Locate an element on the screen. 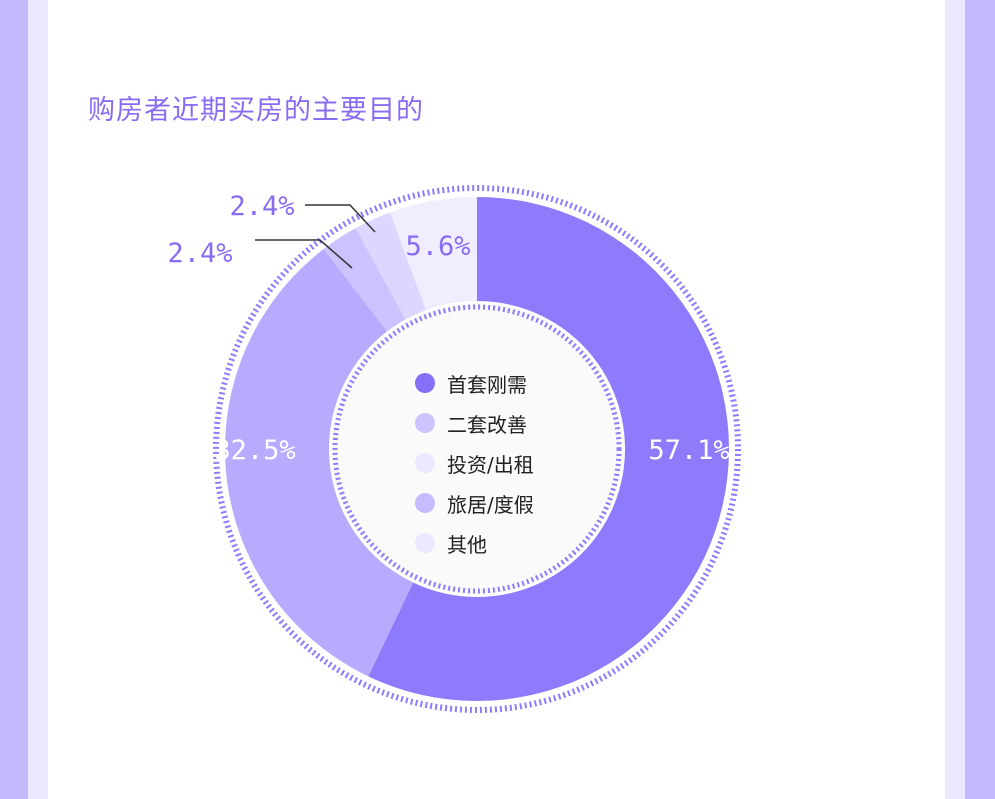 The image size is (995, 799). legend: 首套刚需二套改善投资/出租旅居/度假其他 is located at coordinates (474, 463).